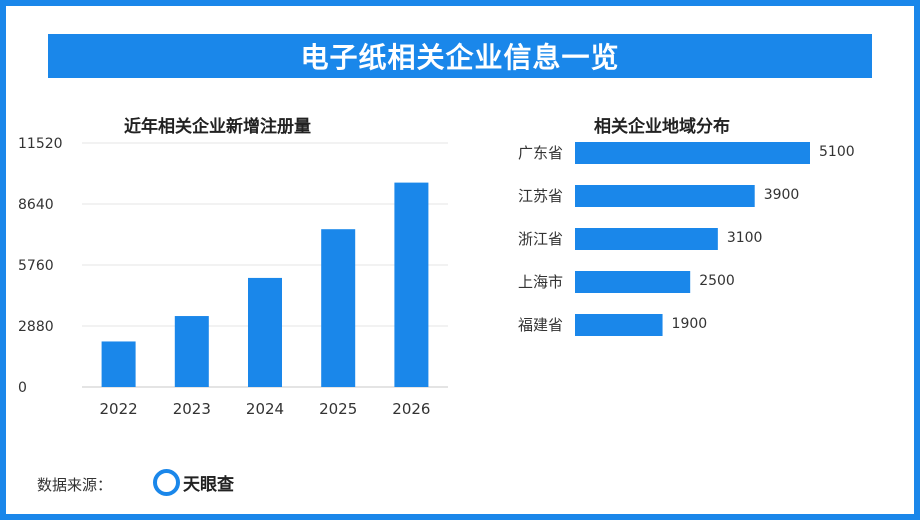 This screenshot has height=520, width=920. I want to click on y-tick-label: 0, so click(22, 388).